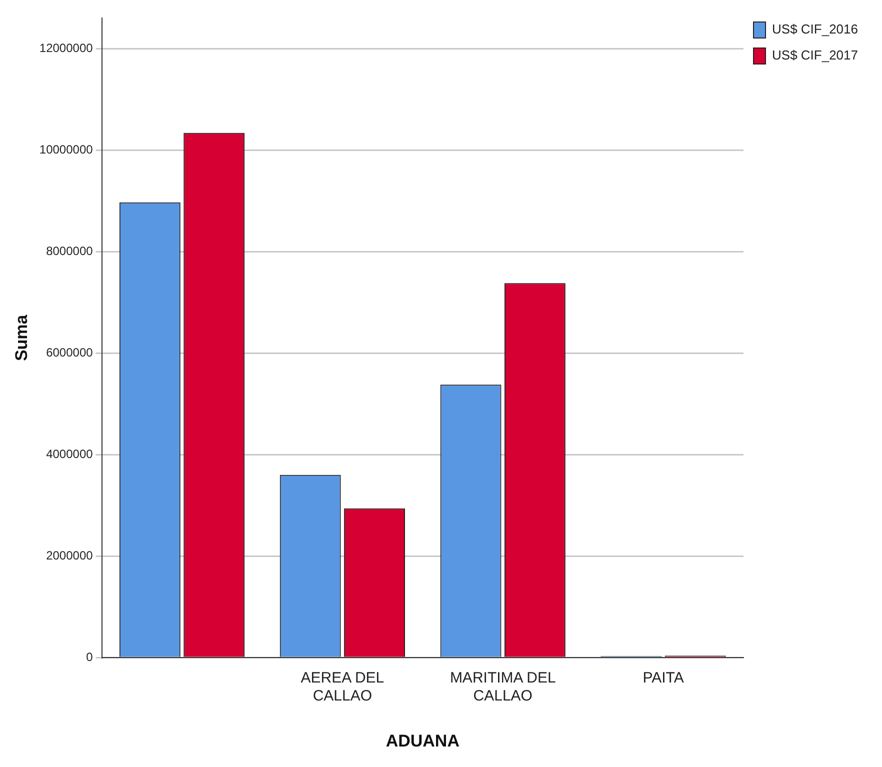 The height and width of the screenshot is (767, 882). What do you see at coordinates (503, 687) in the screenshot?
I see `x-tick-label: MARITIMA DEL CALLAO` at bounding box center [503, 687].